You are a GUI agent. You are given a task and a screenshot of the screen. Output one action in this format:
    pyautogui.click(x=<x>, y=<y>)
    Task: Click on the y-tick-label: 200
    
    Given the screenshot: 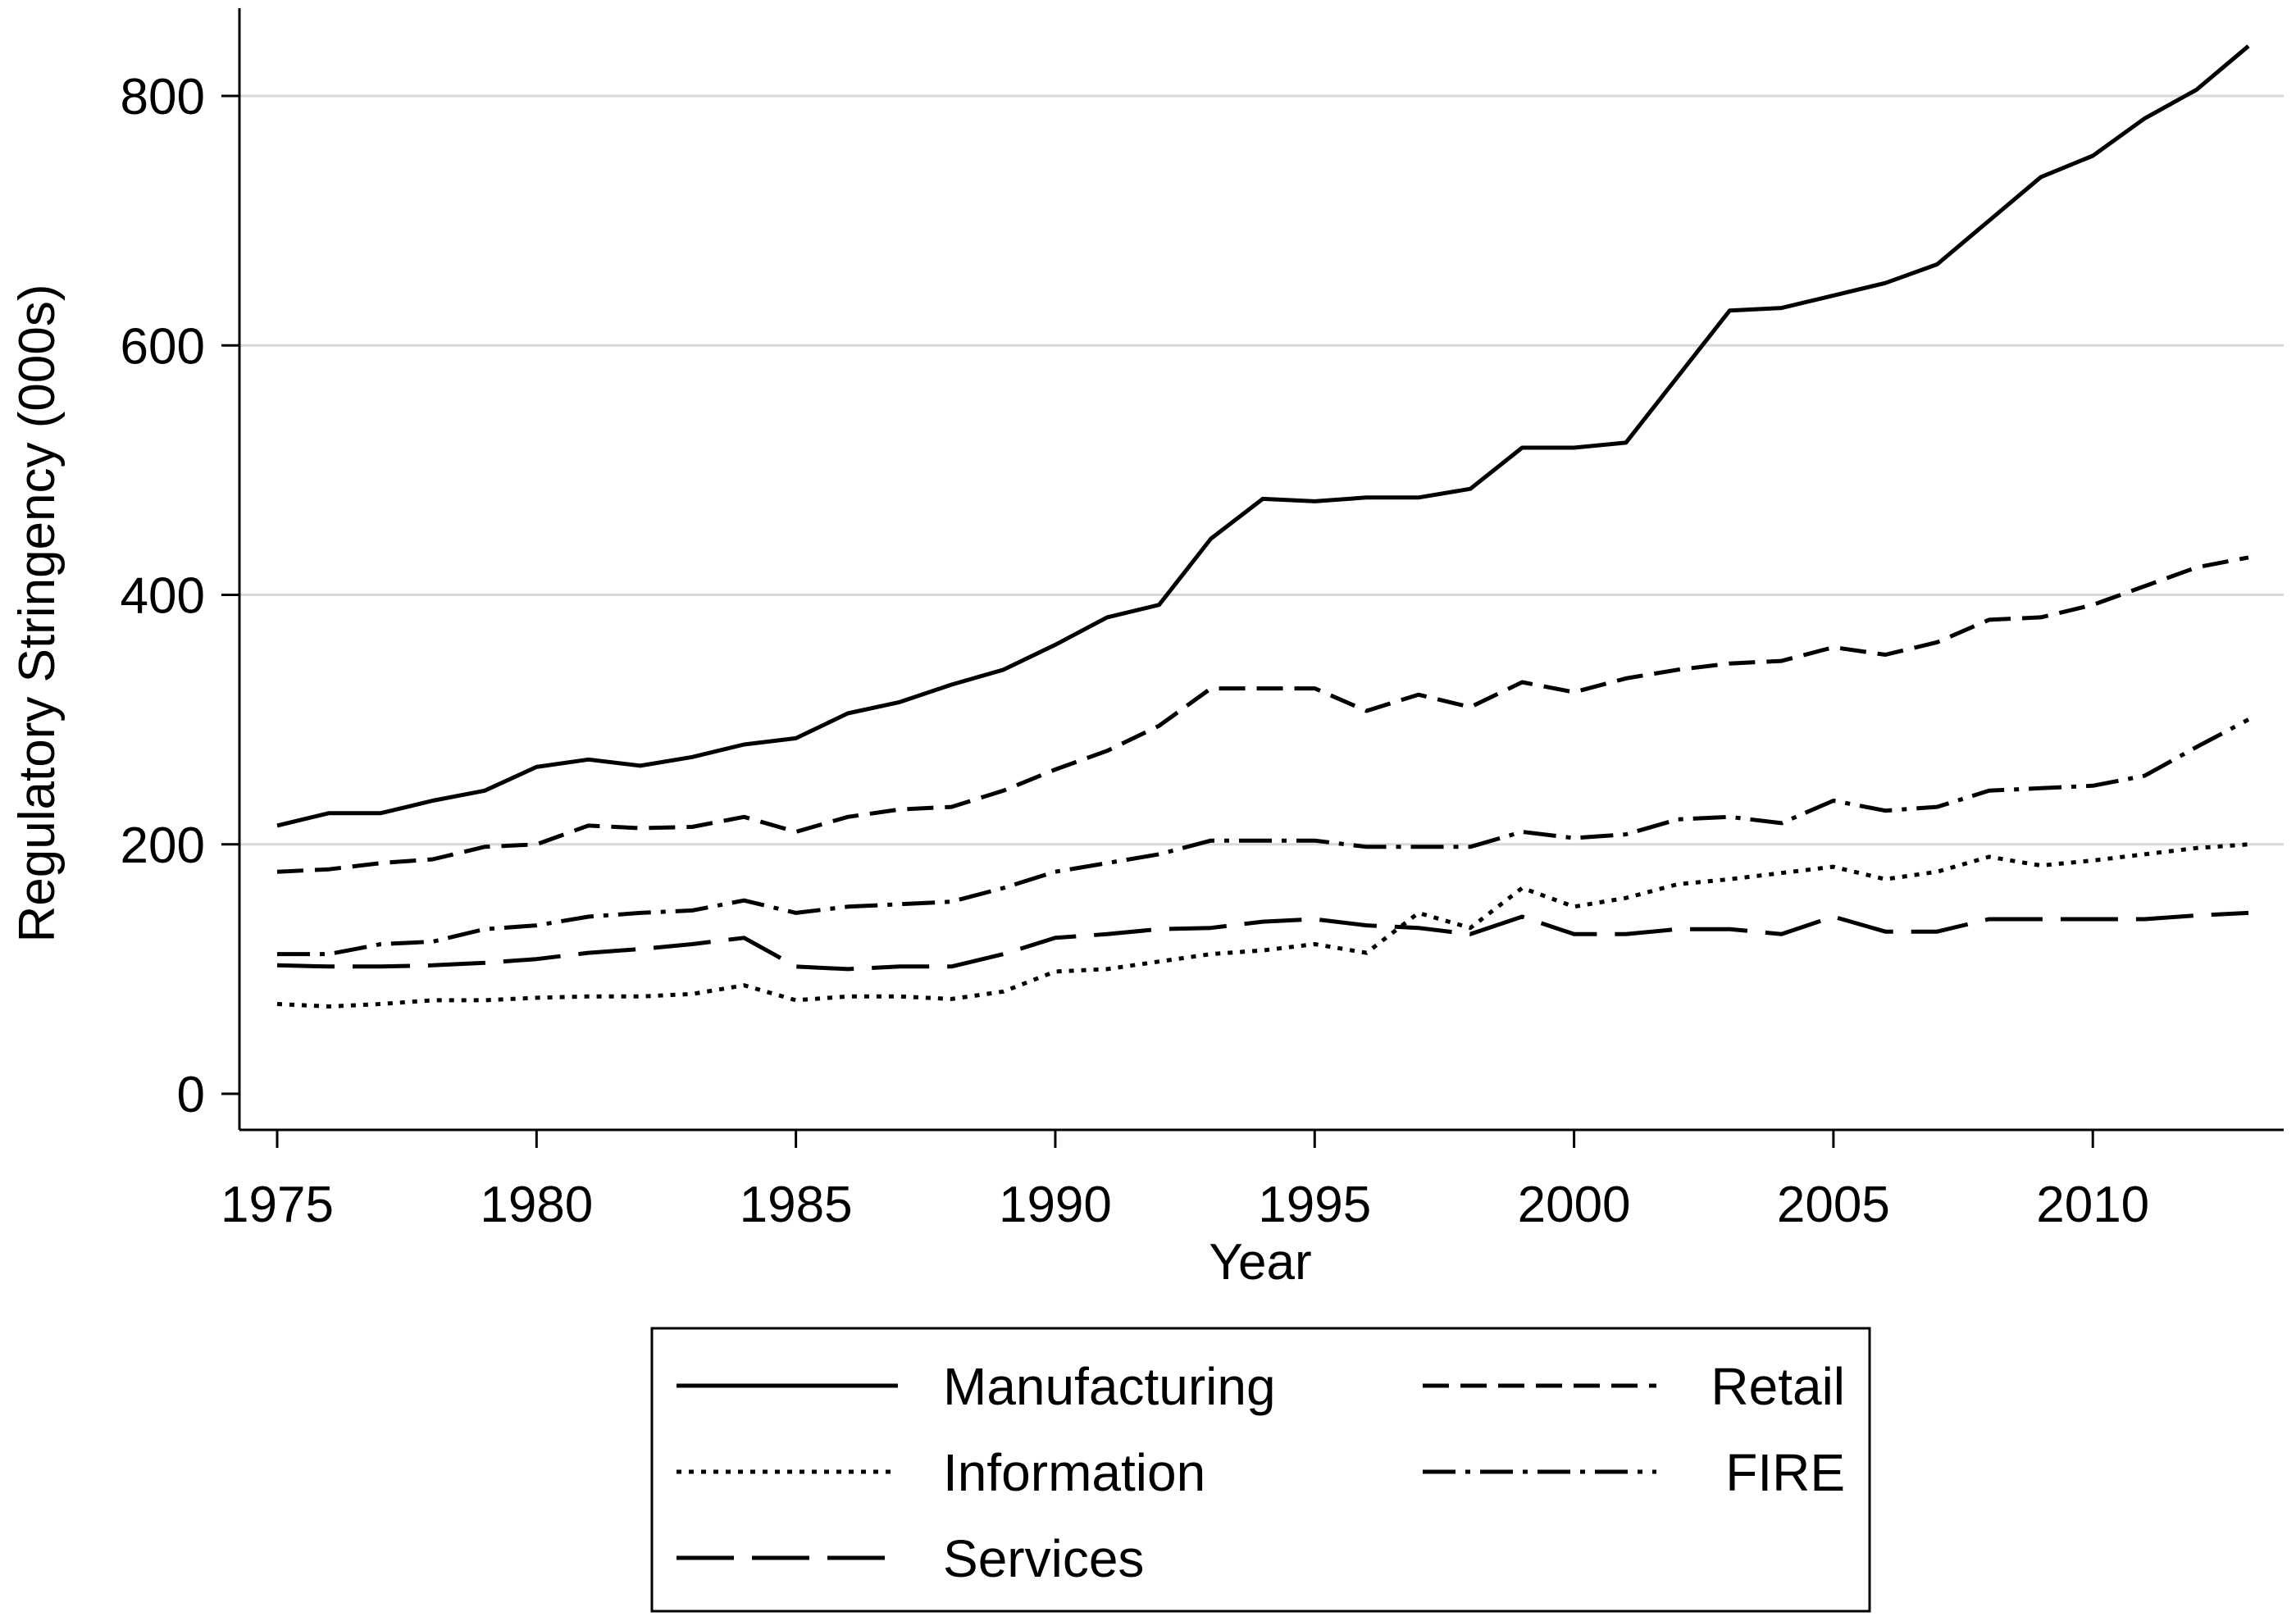 What is the action you would take?
    pyautogui.click(x=163, y=845)
    